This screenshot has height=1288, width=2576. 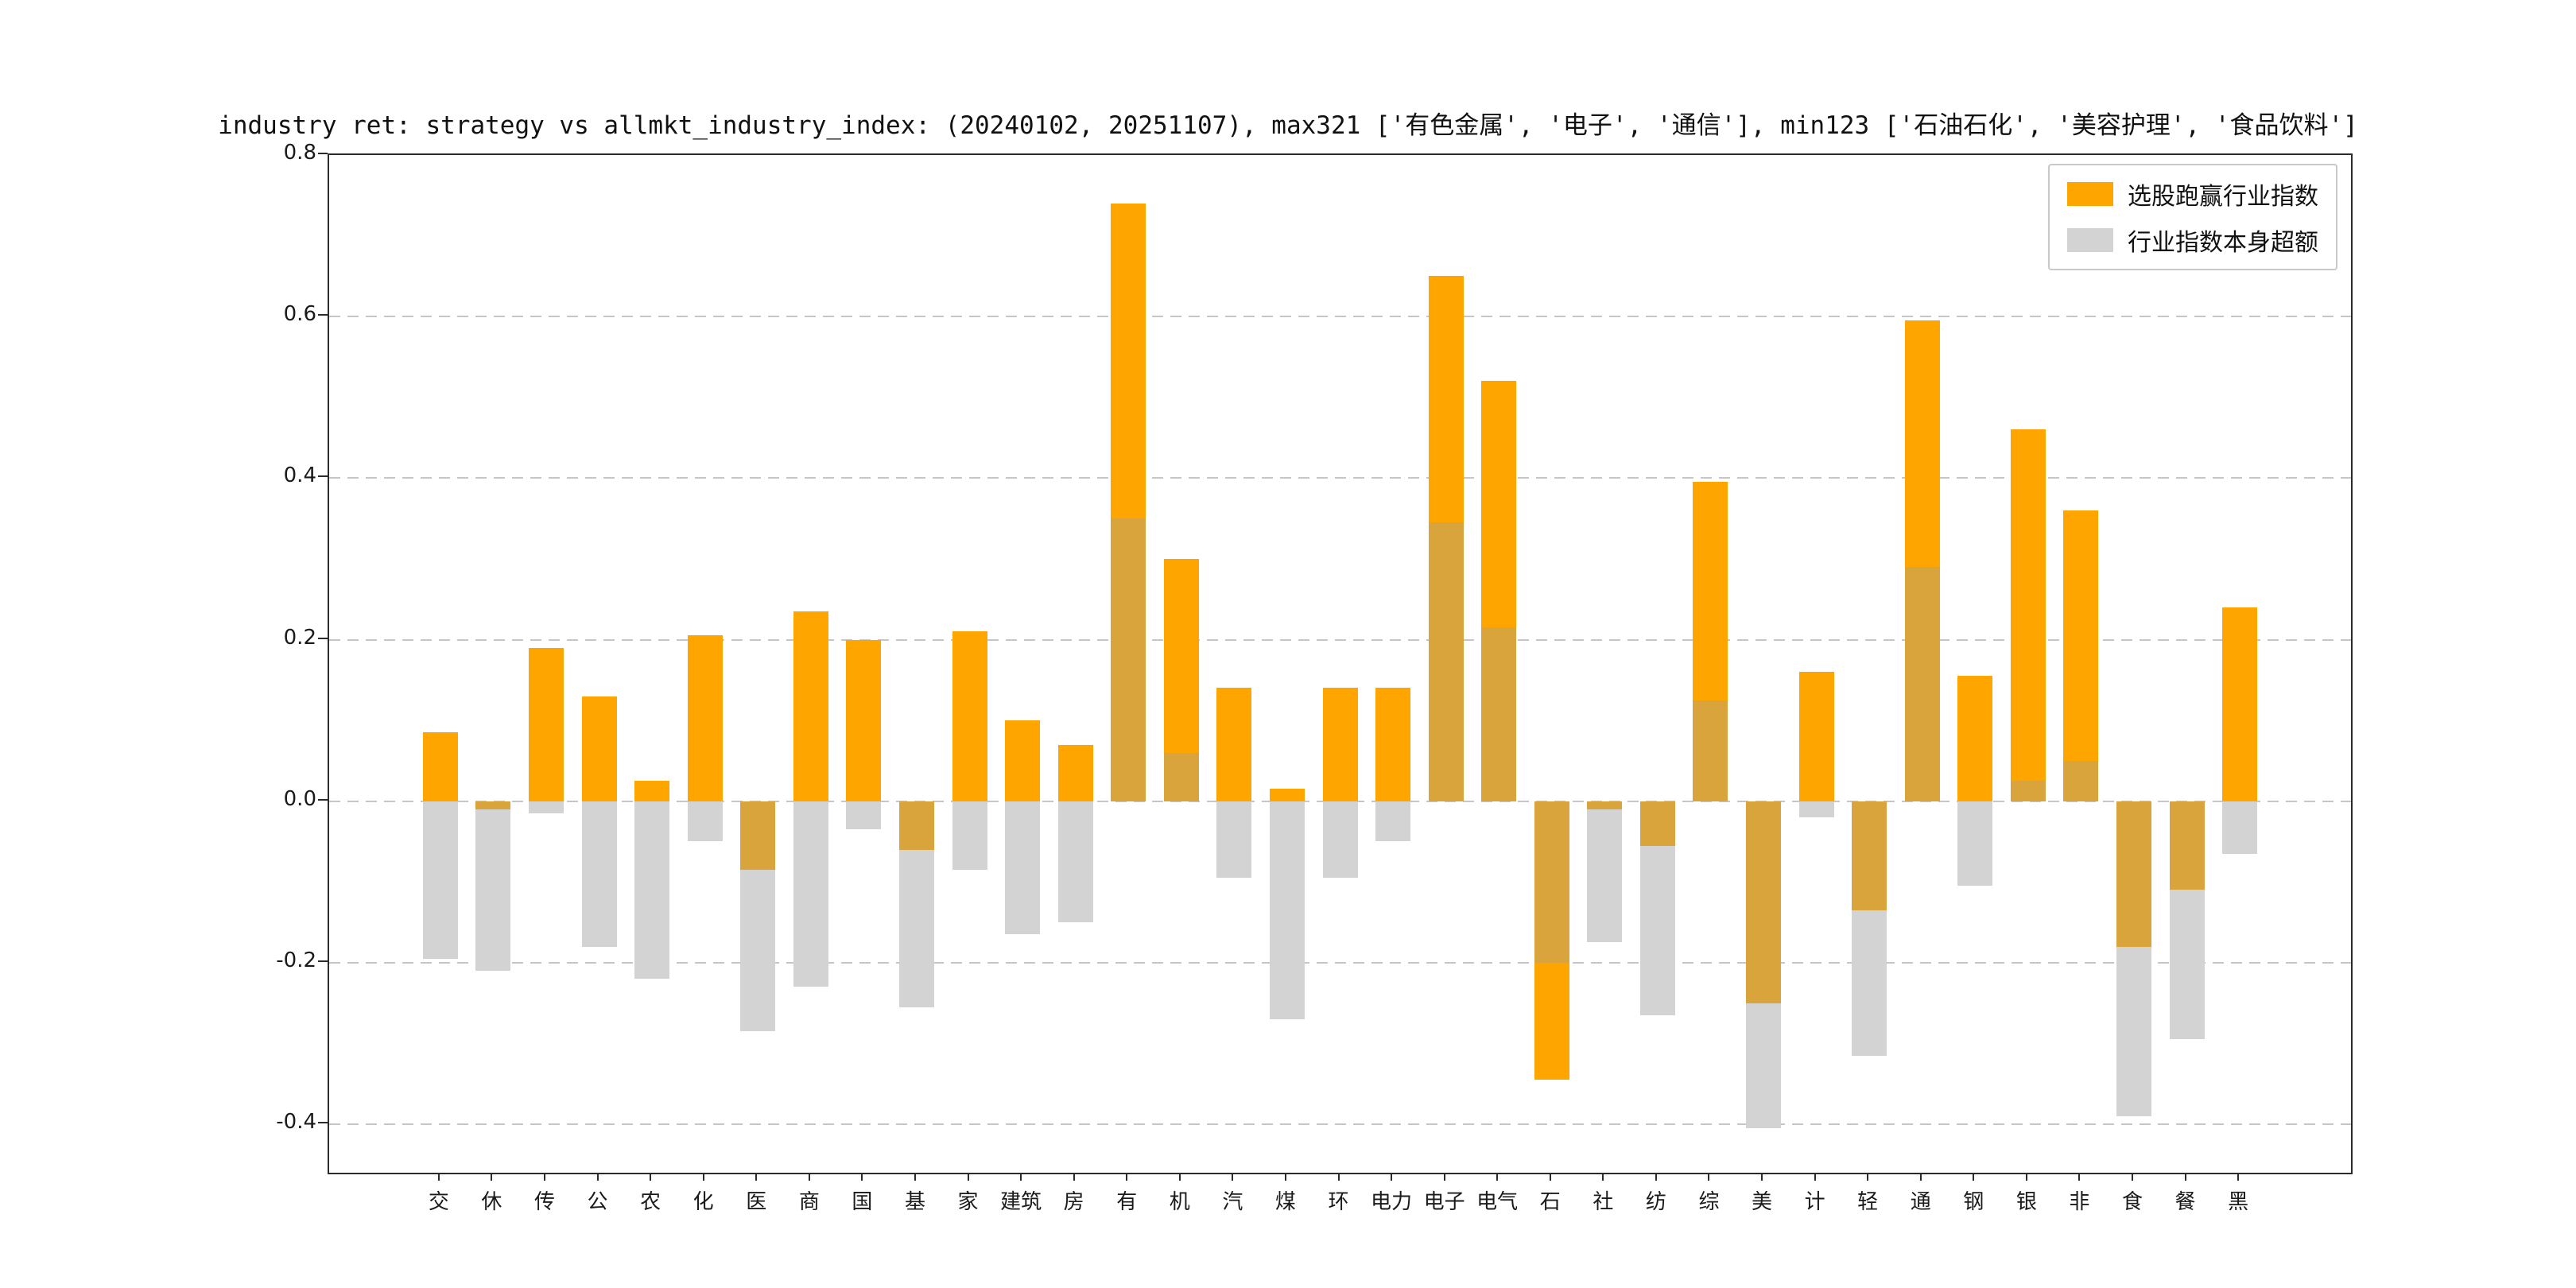 I want to click on x-tick-label: 食, so click(x=2132, y=1202).